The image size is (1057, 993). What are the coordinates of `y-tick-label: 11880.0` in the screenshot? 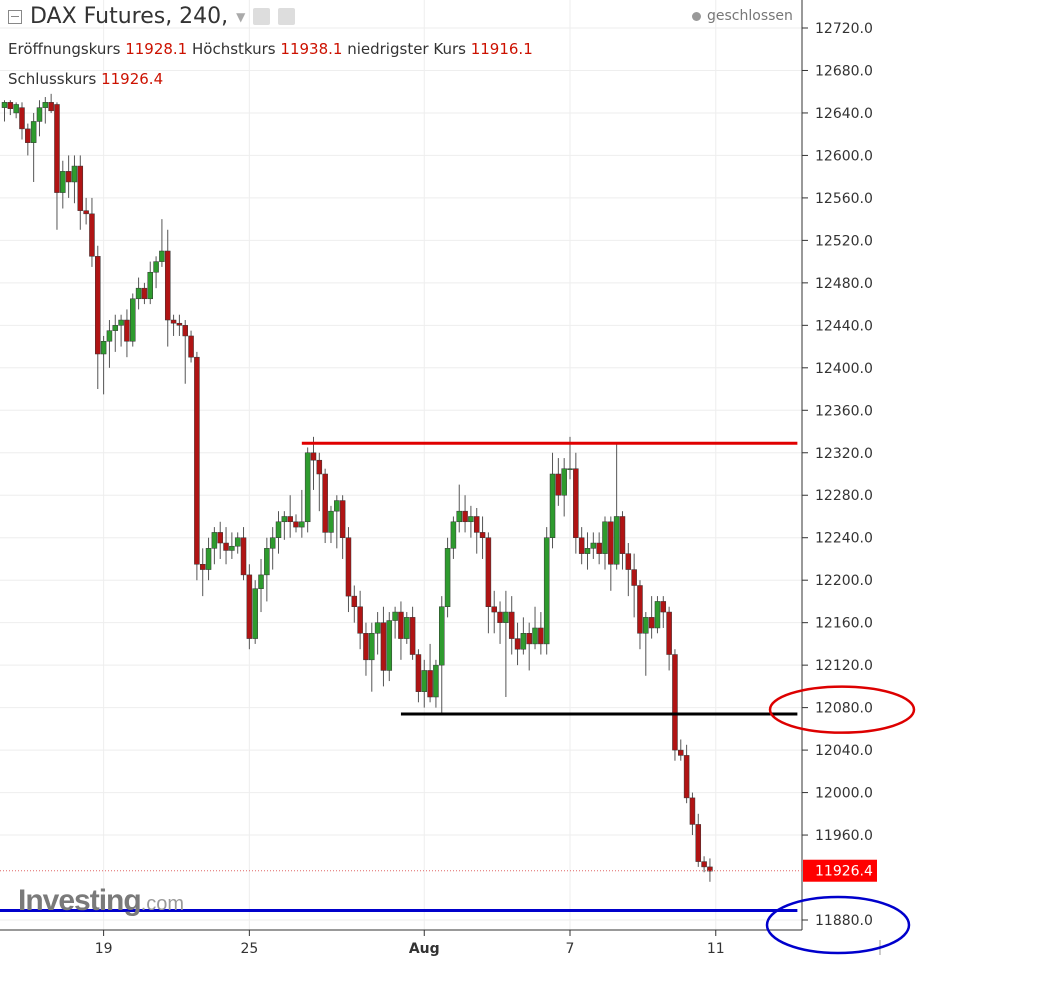 It's located at (844, 921).